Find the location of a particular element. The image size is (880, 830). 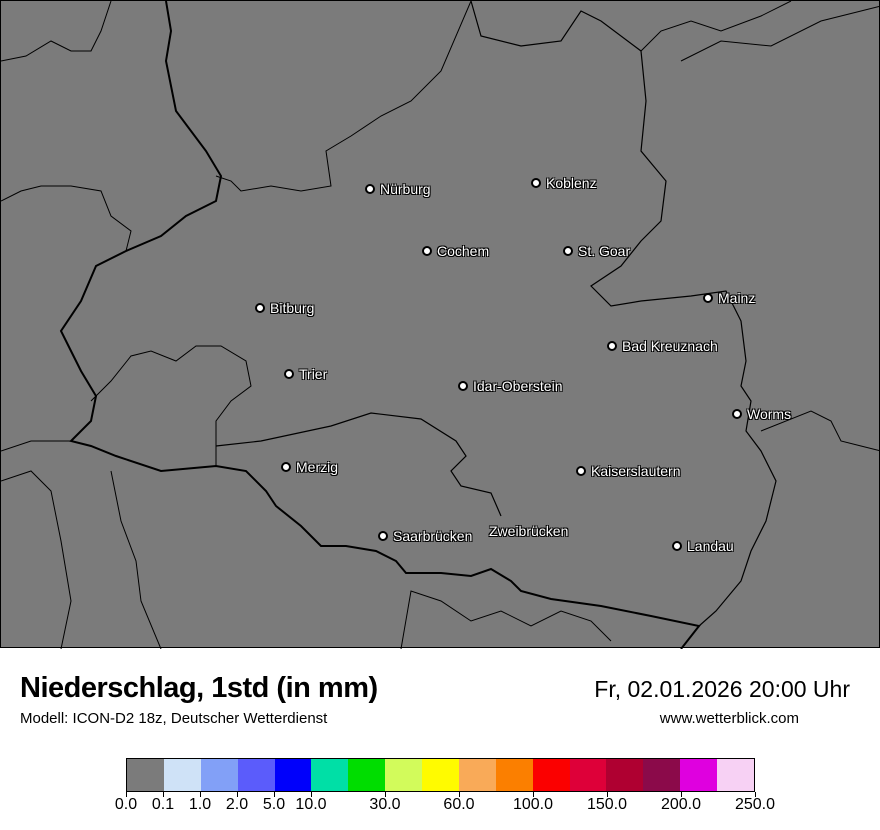

map-title: Niederschlag, 1std (in mm) is located at coordinates (199, 688).